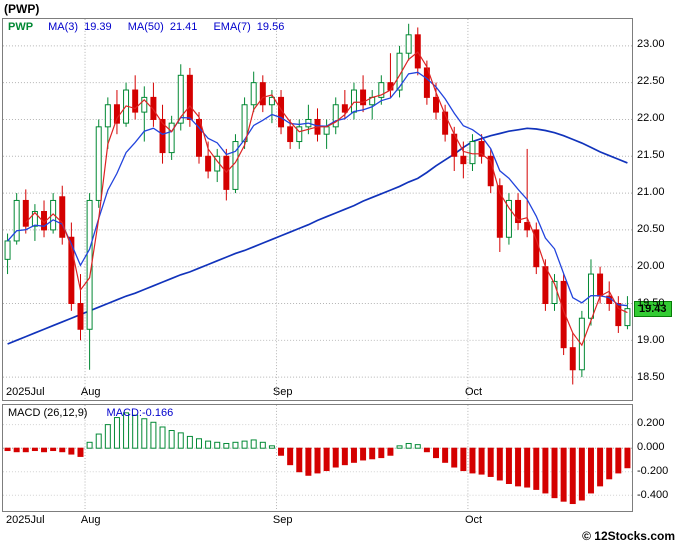  Describe the element at coordinates (651, 192) in the screenshot. I see `price-tick-label: 21.00` at that location.